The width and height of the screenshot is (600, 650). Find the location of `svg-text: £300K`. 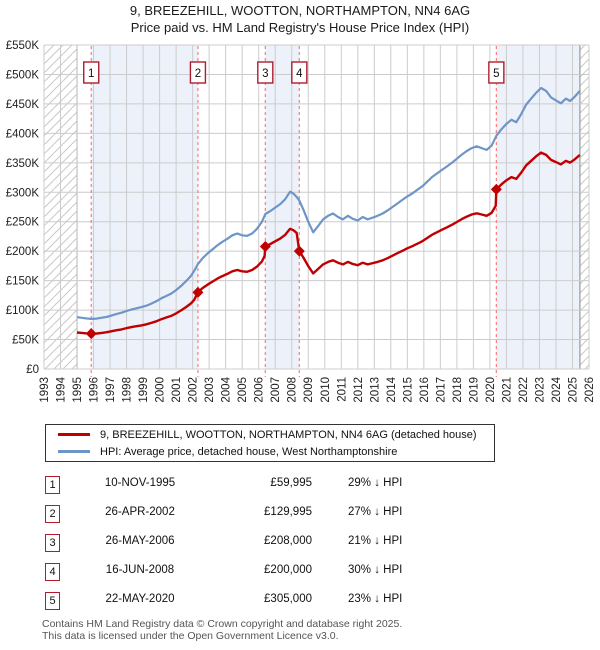

svg-text: £300K is located at coordinates (23, 193).